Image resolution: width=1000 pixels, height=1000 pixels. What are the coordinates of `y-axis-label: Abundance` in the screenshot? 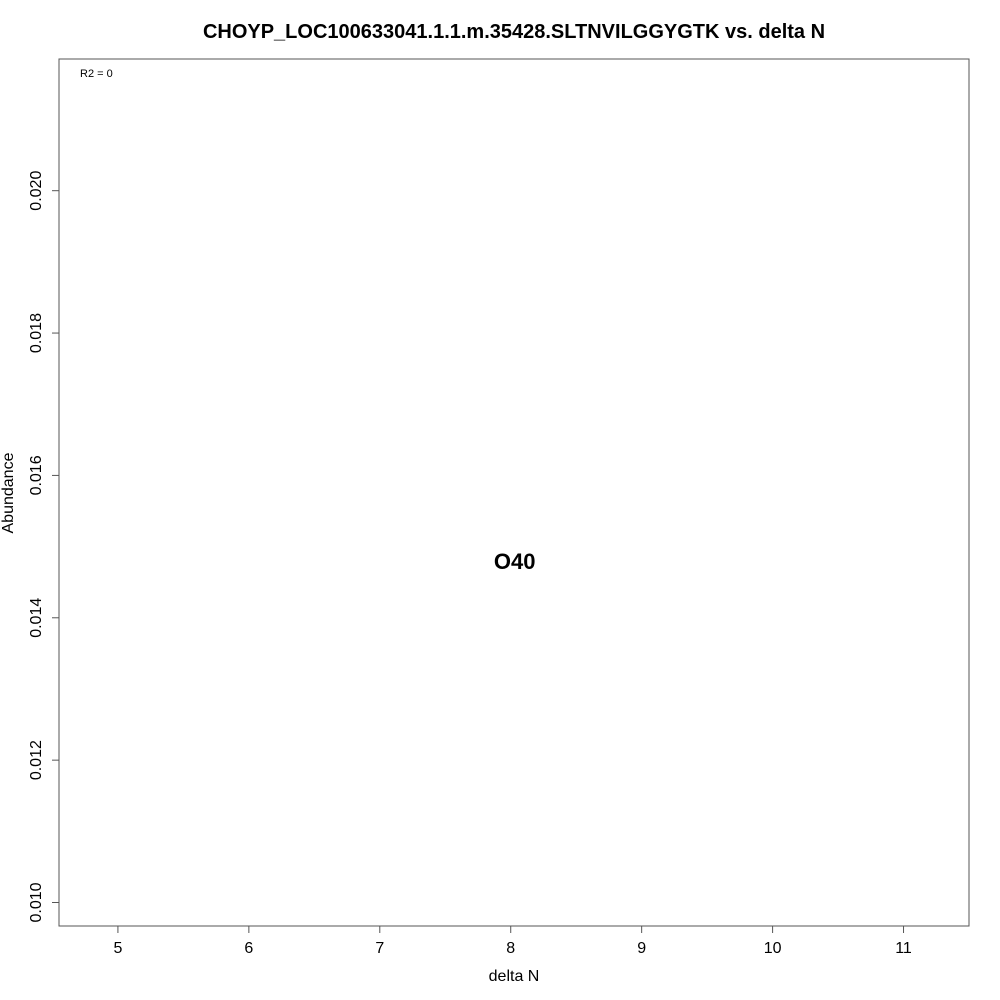 It's located at (8, 492).